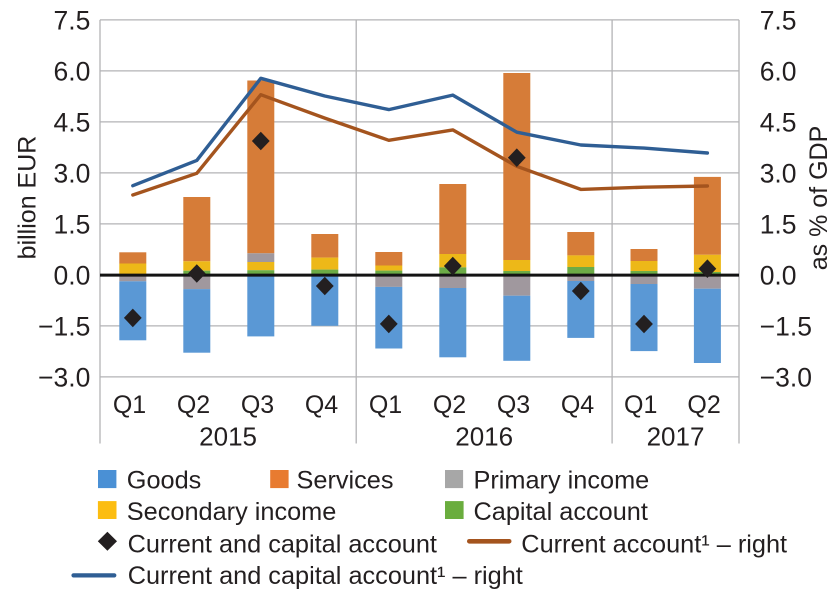 The width and height of the screenshot is (840, 605). Describe the element at coordinates (654, 545) in the screenshot. I see `svg-text: Current account¹ – right` at that location.